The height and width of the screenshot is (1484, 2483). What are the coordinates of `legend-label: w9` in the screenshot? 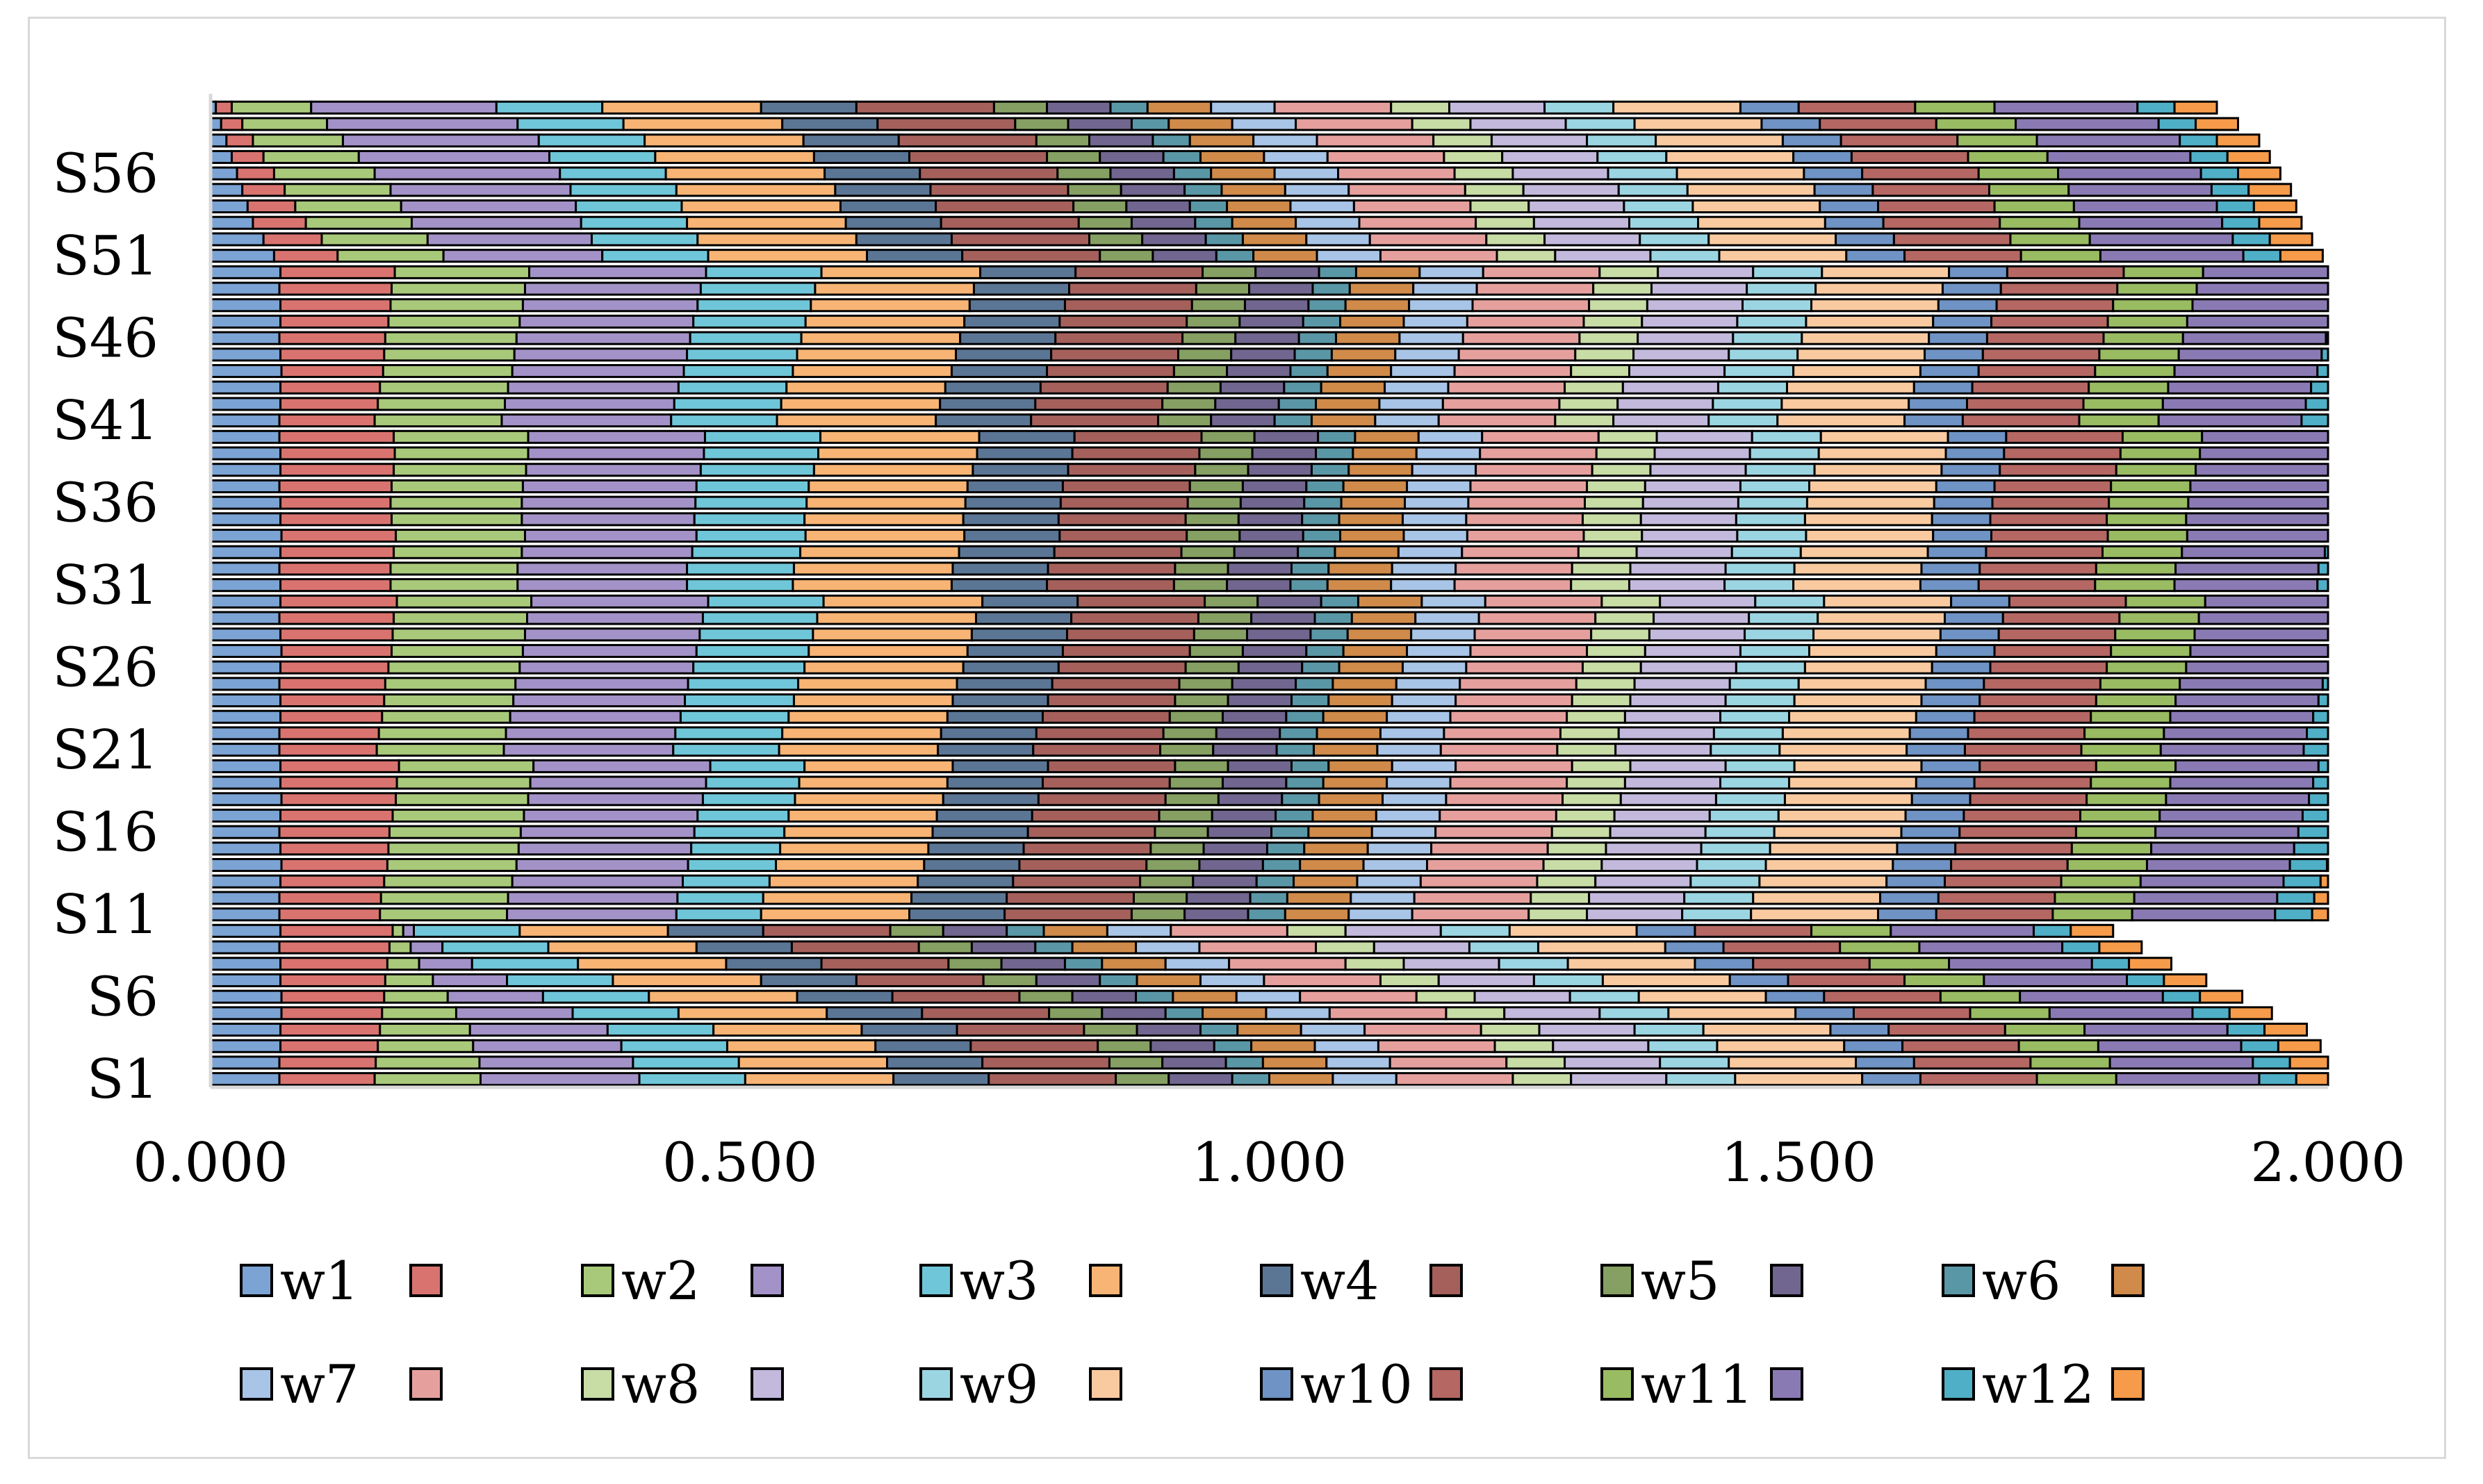 It's located at (999, 1384).